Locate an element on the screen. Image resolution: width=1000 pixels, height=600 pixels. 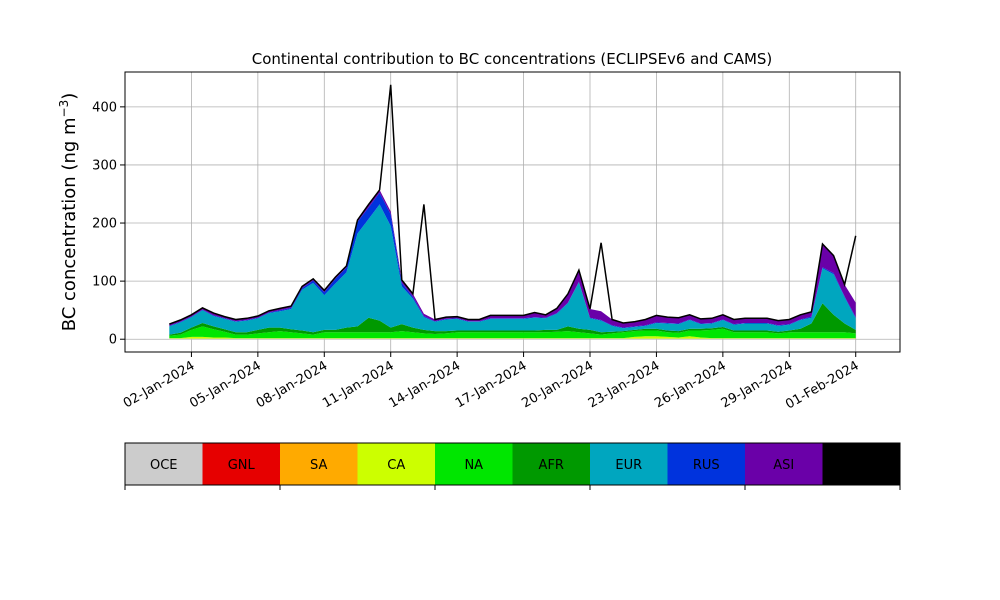
legend-label-na: NA is located at coordinates (473, 465).